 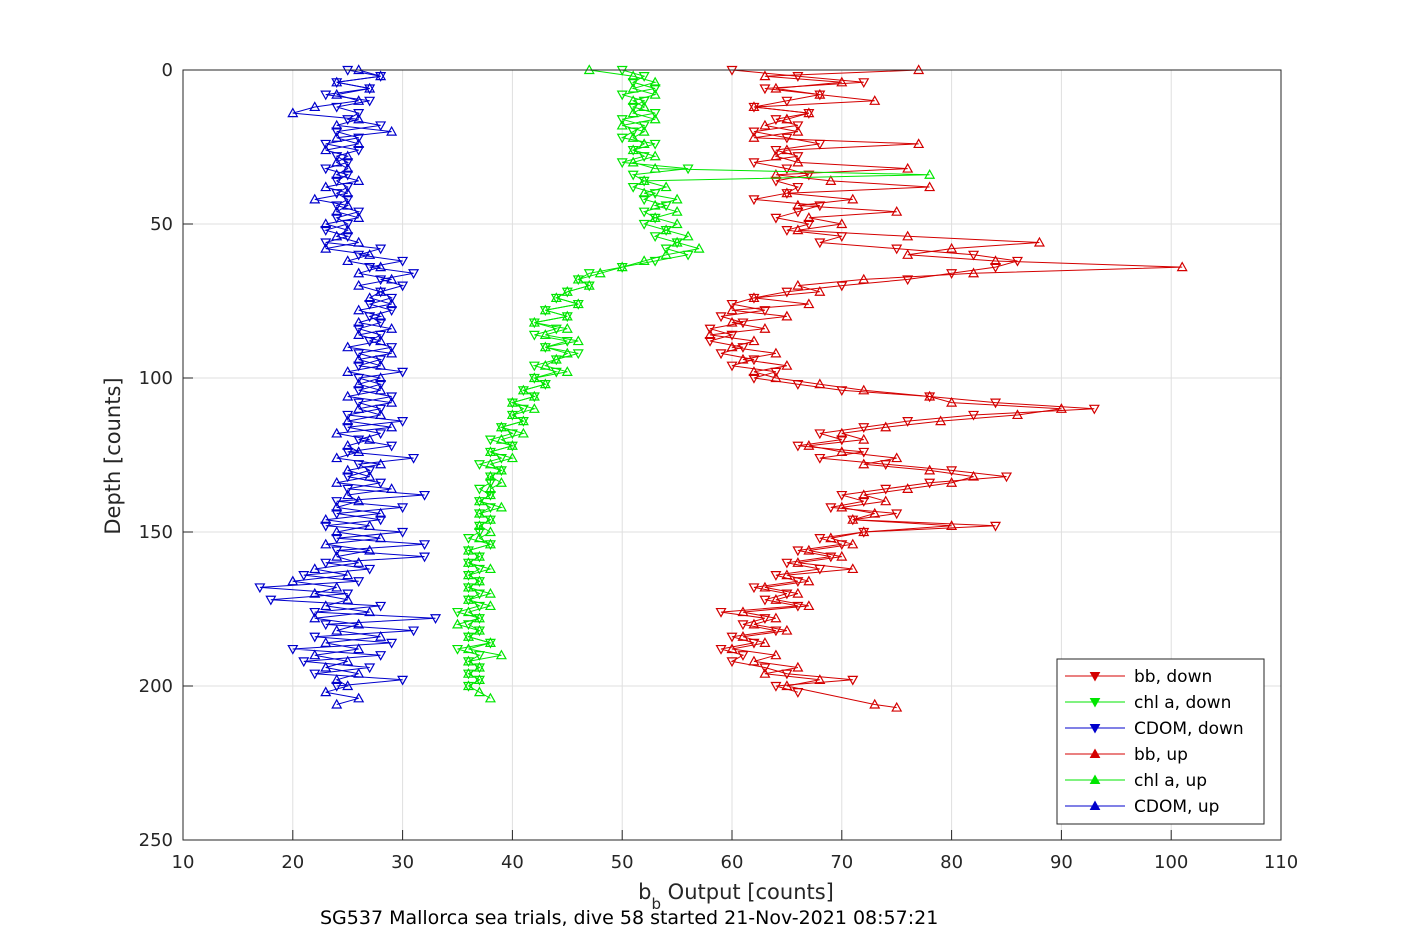 I want to click on x-tick-label: 110, so click(x=1281, y=862).